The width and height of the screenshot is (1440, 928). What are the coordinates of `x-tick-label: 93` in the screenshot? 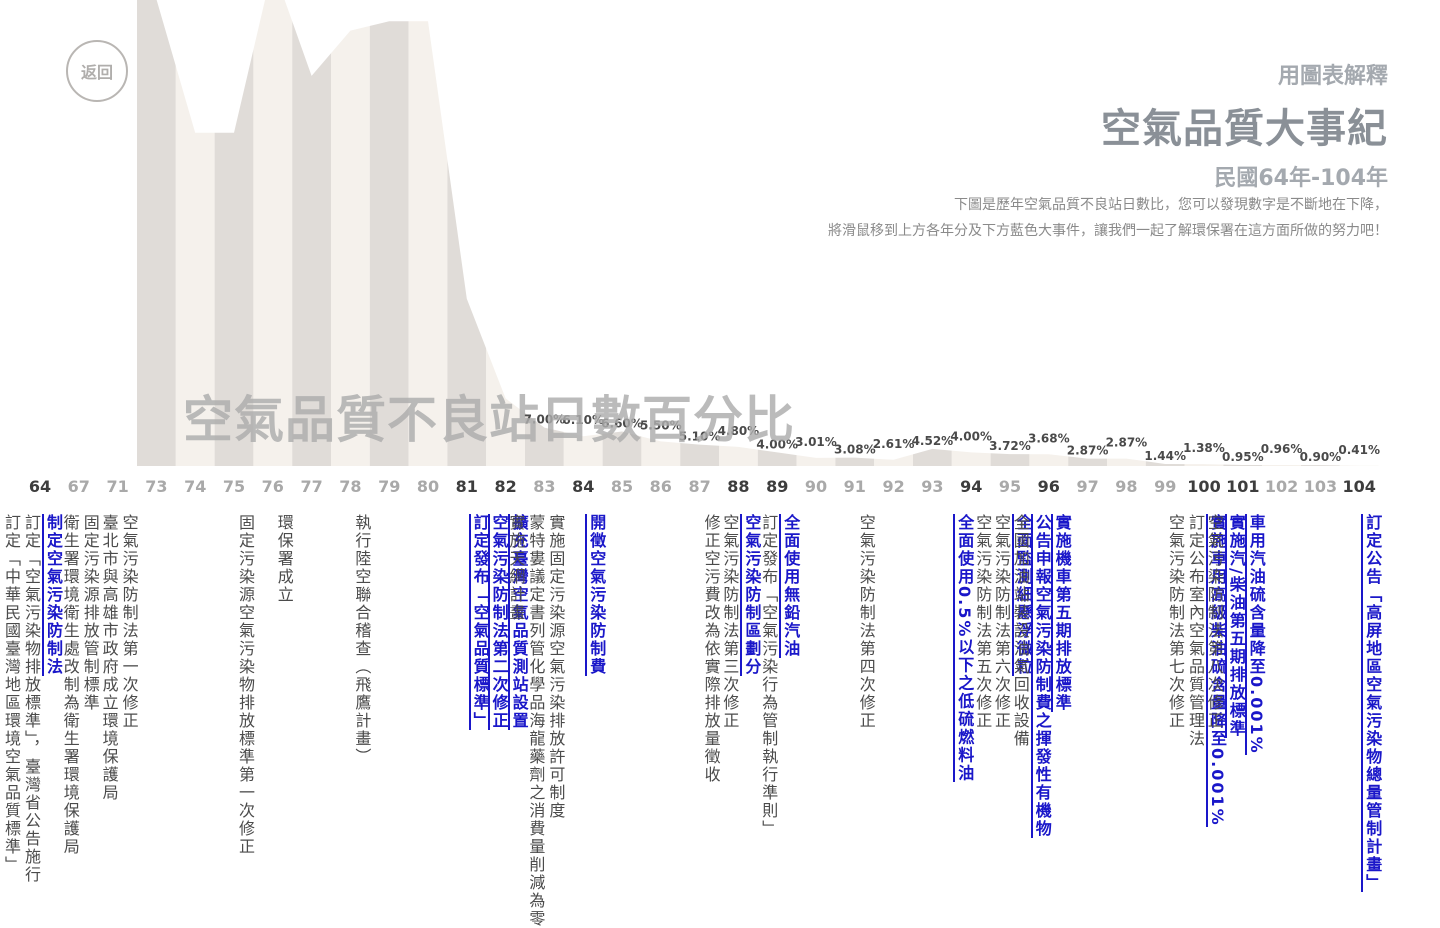 It's located at (932, 486).